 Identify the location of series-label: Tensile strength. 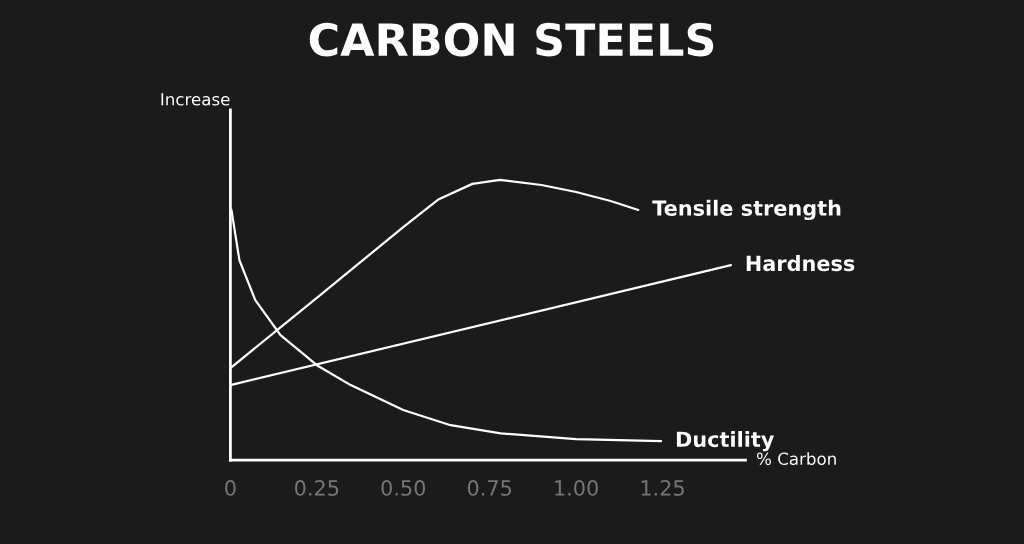
(746, 210).